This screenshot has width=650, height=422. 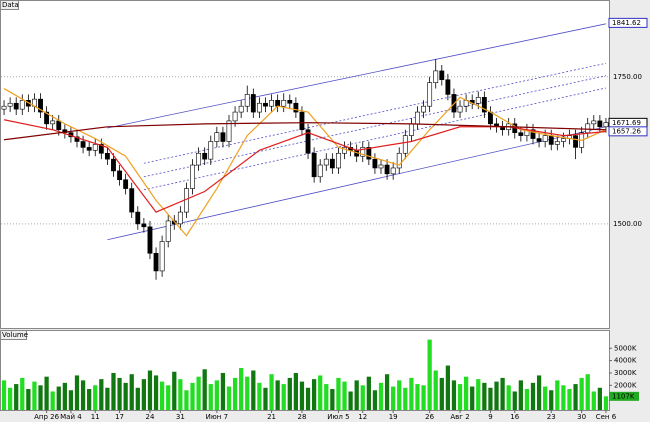 I want to click on panel-label: Data, so click(x=10, y=5).